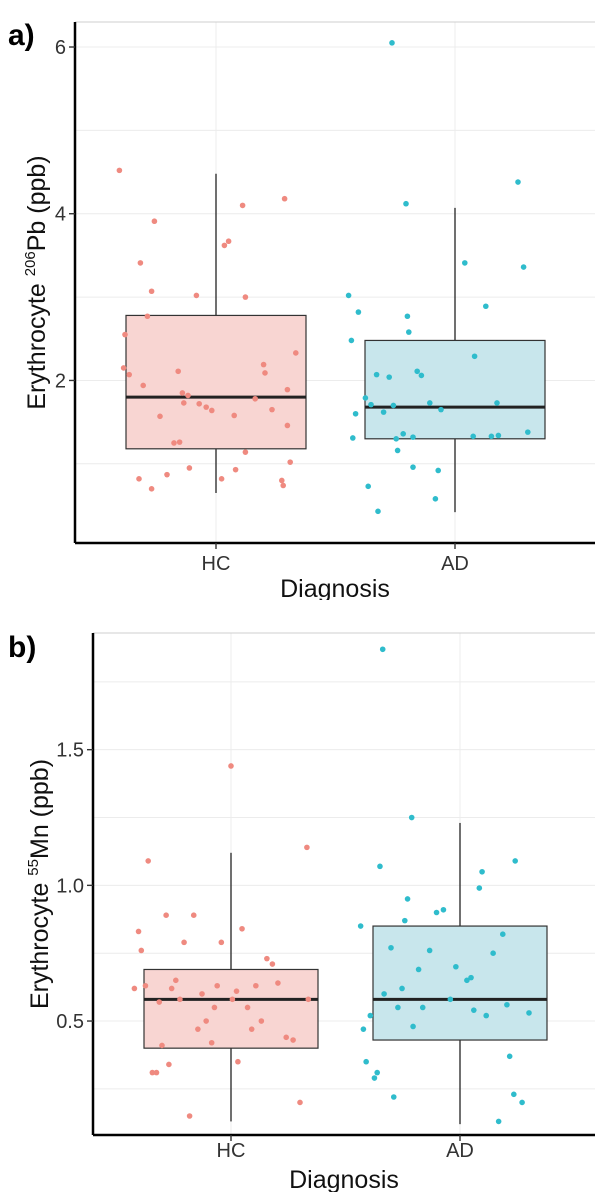  Describe the element at coordinates (216, 564) in the screenshot. I see `x-tick-label: HC` at that location.